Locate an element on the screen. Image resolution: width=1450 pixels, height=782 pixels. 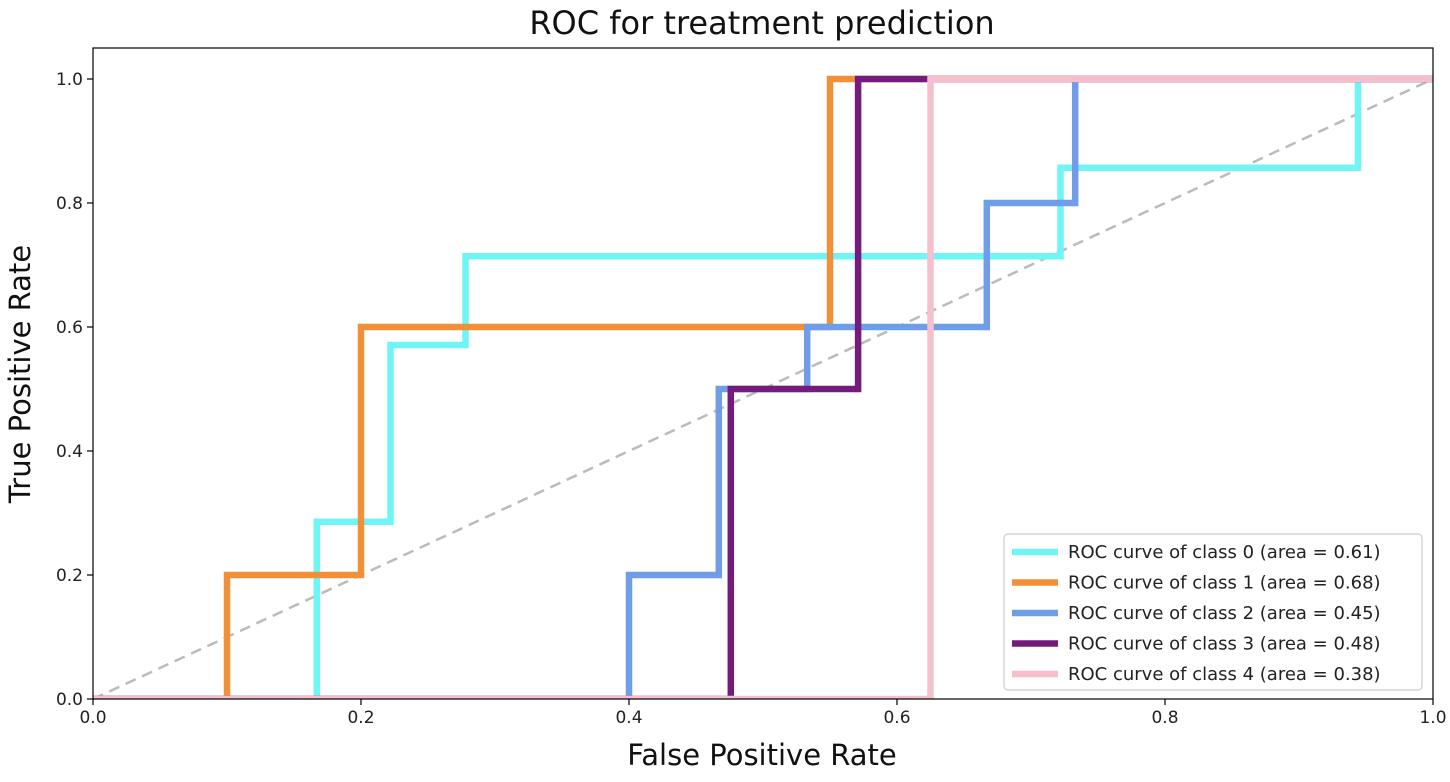
x-tick-label: 0.6 is located at coordinates (896, 718).